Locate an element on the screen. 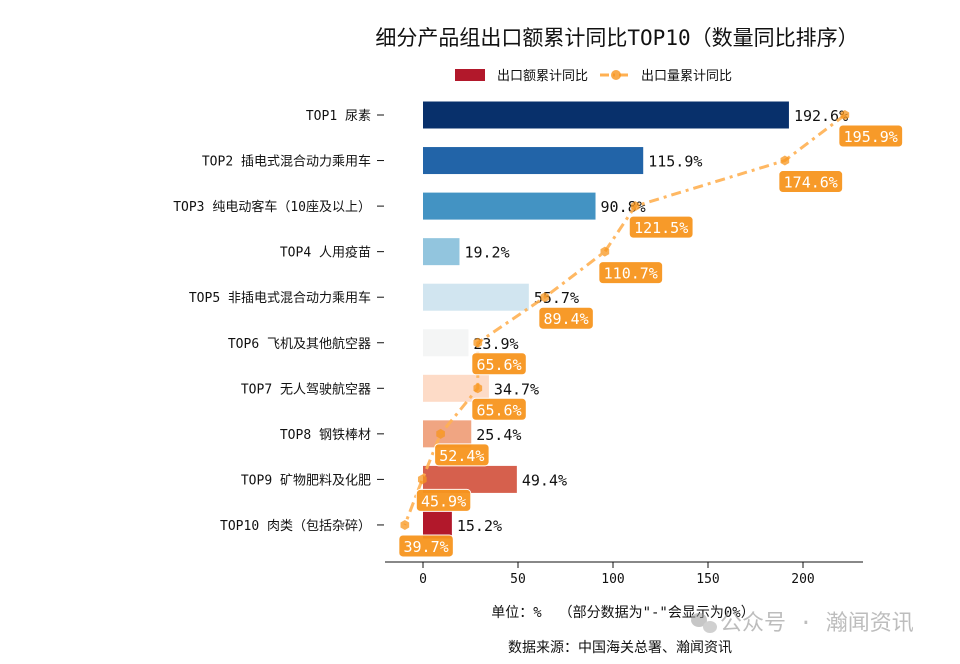 The height and width of the screenshot is (664, 960). y-tick-label: TOP10 肉类（包括杂碎） is located at coordinates (295, 526).